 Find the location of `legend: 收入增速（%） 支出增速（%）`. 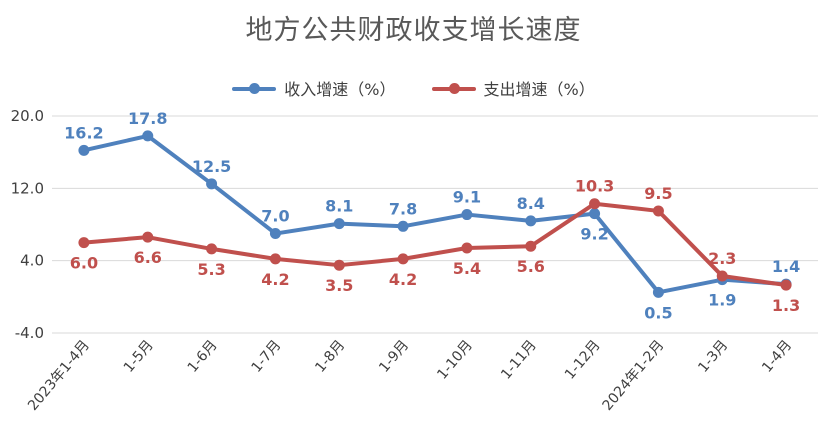

legend: 收入增速（%） 支出增速（%） is located at coordinates (413, 88).